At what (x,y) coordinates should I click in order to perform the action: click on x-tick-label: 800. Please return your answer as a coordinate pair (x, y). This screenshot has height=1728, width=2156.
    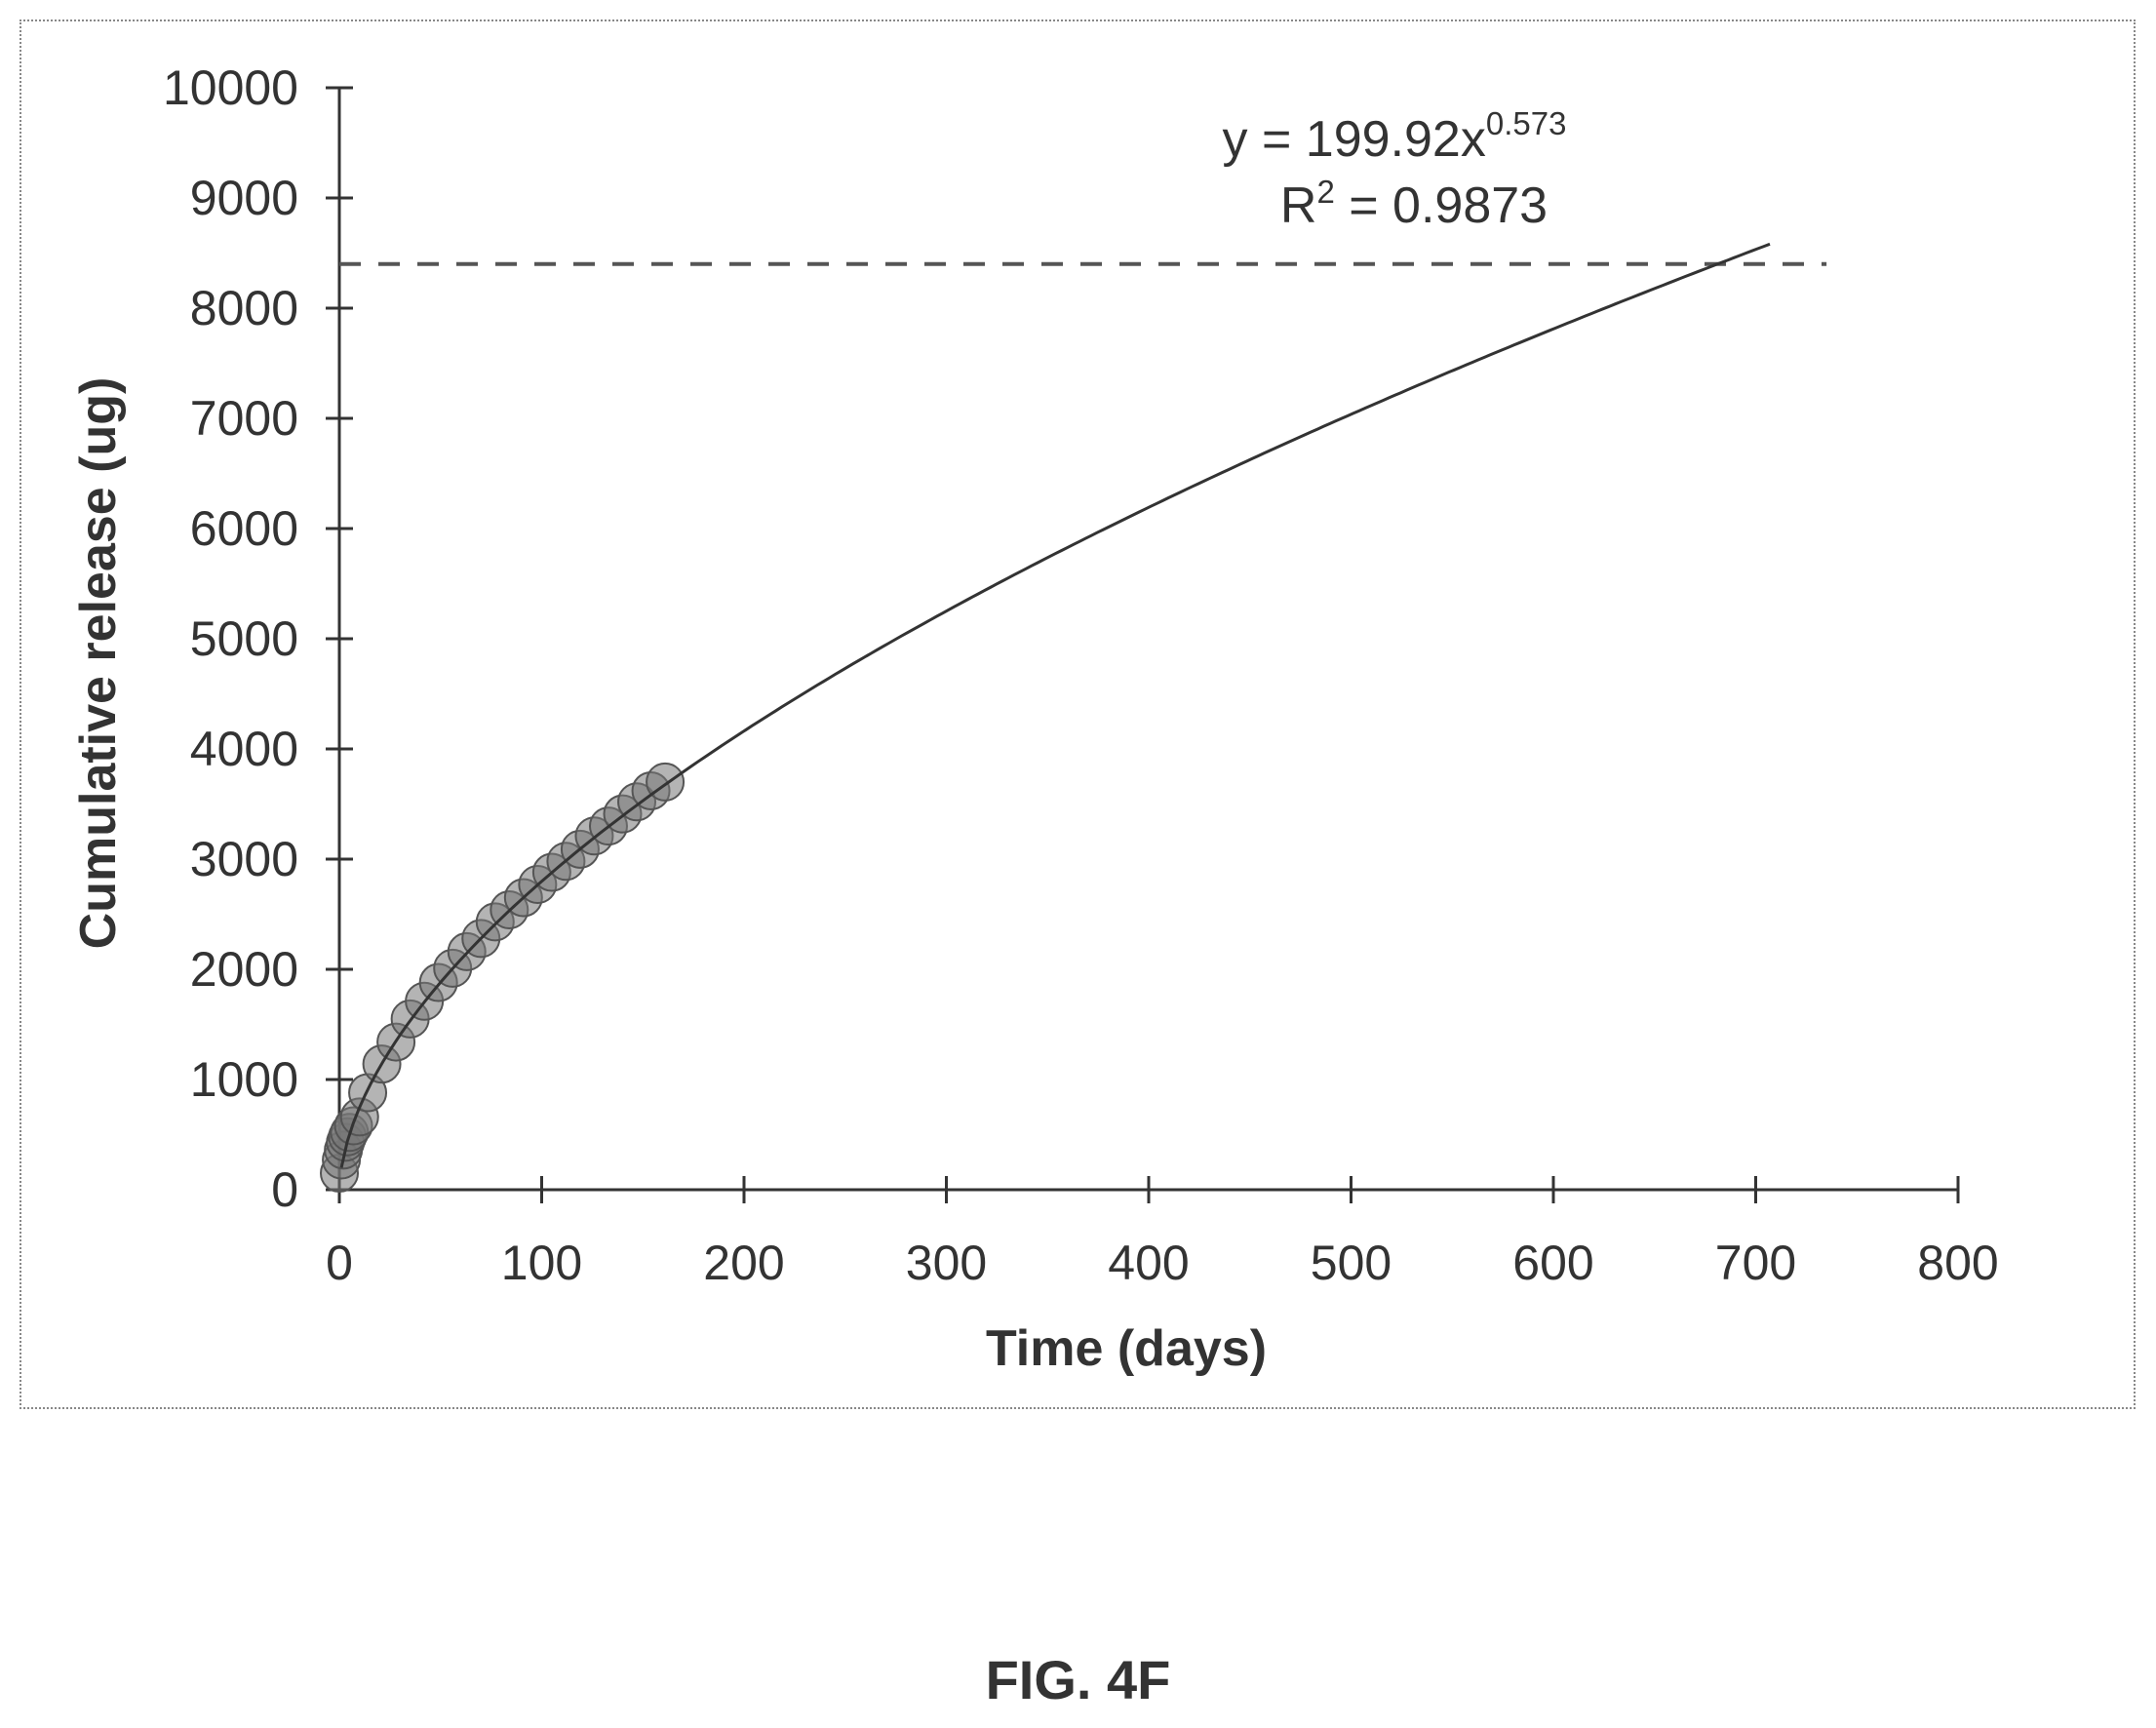
    Looking at the image, I should click on (1957, 1263).